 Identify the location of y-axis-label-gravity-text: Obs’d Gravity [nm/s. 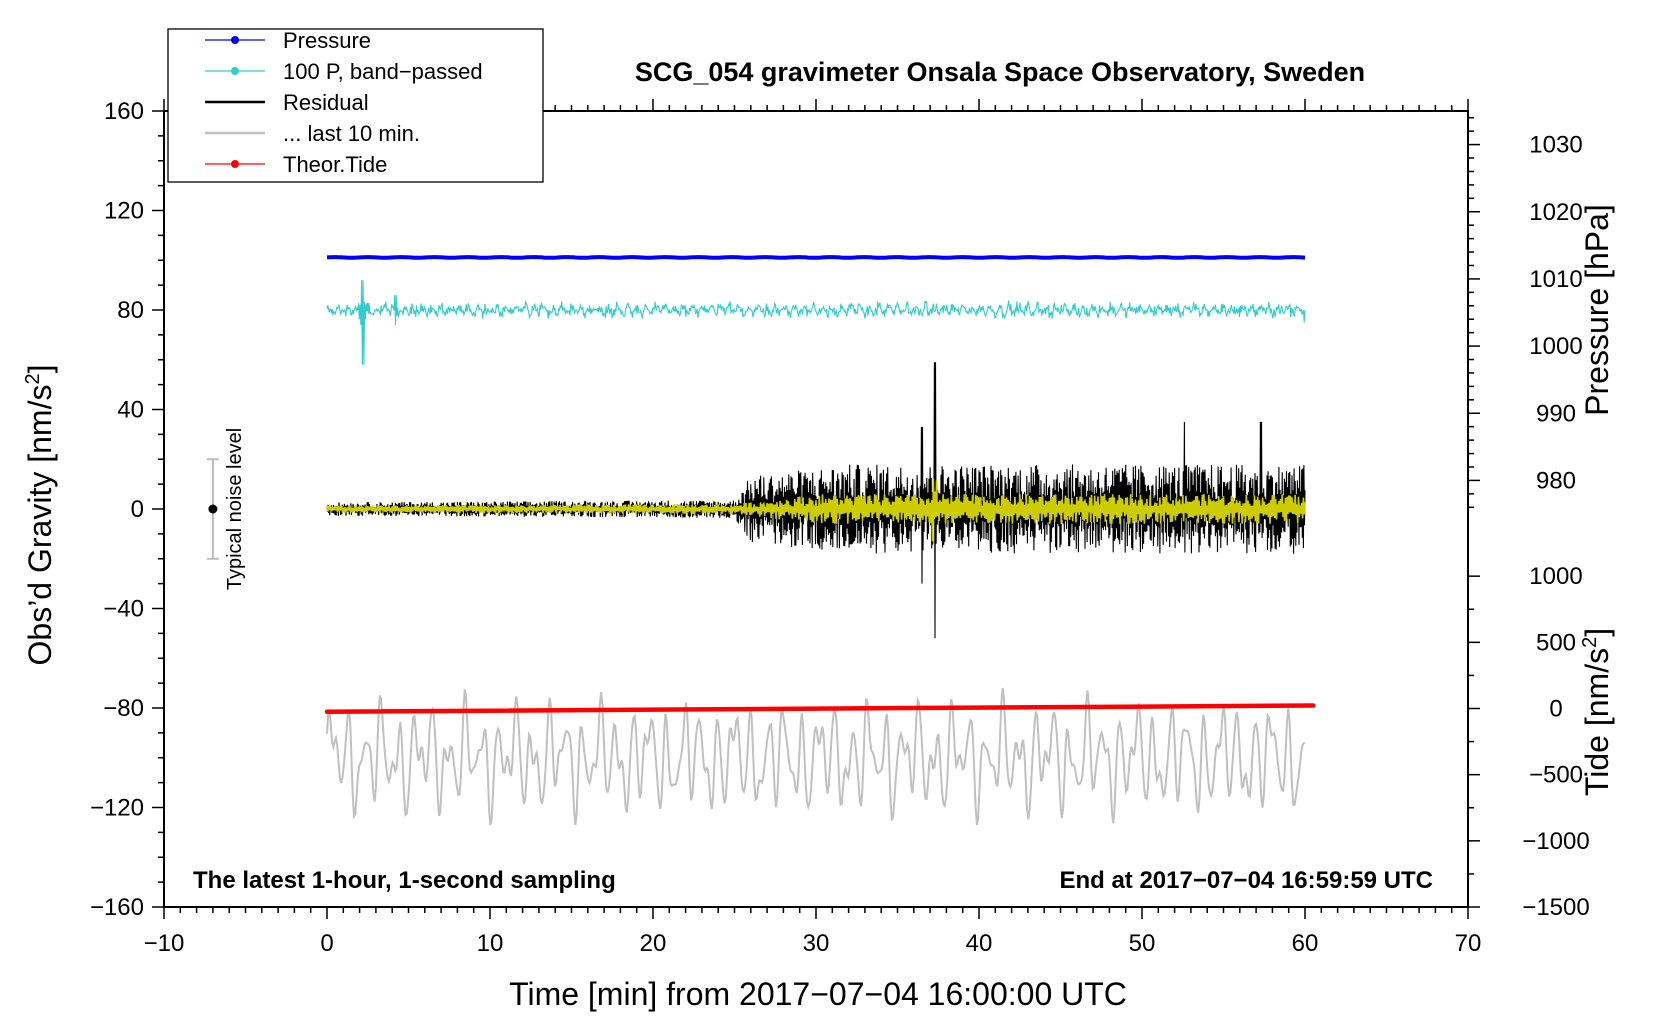
(40, 525).